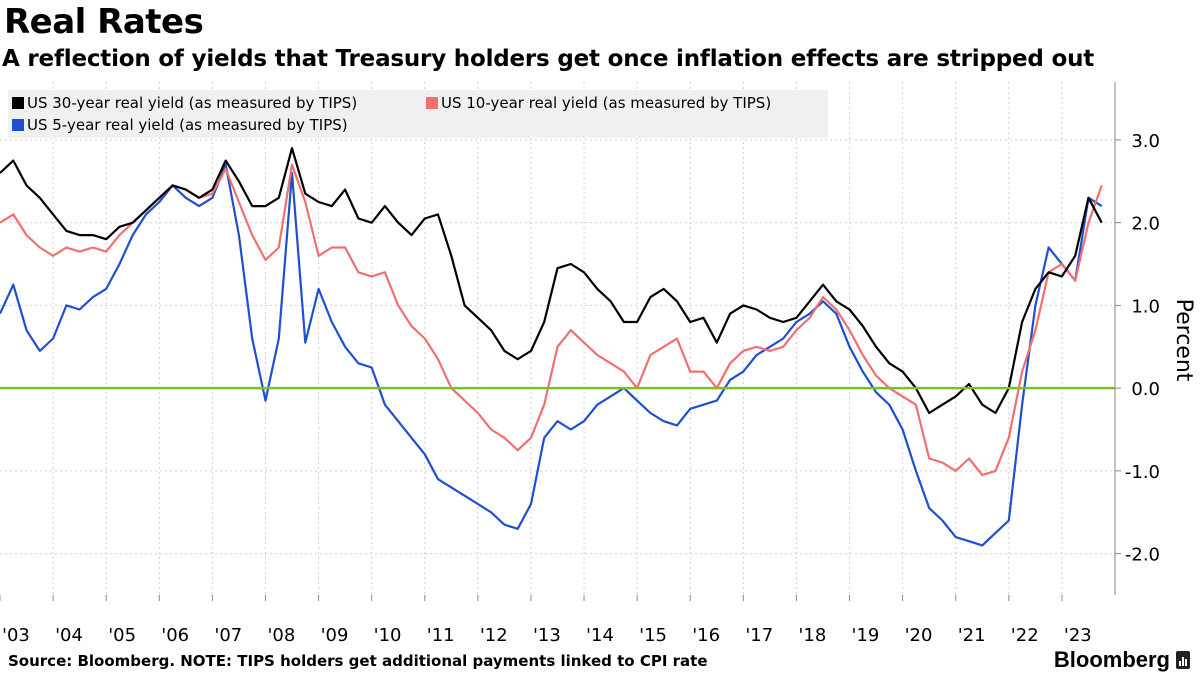 The image size is (1200, 675). Describe the element at coordinates (441, 635) in the screenshot. I see `x-tick-label-11: '11` at that location.